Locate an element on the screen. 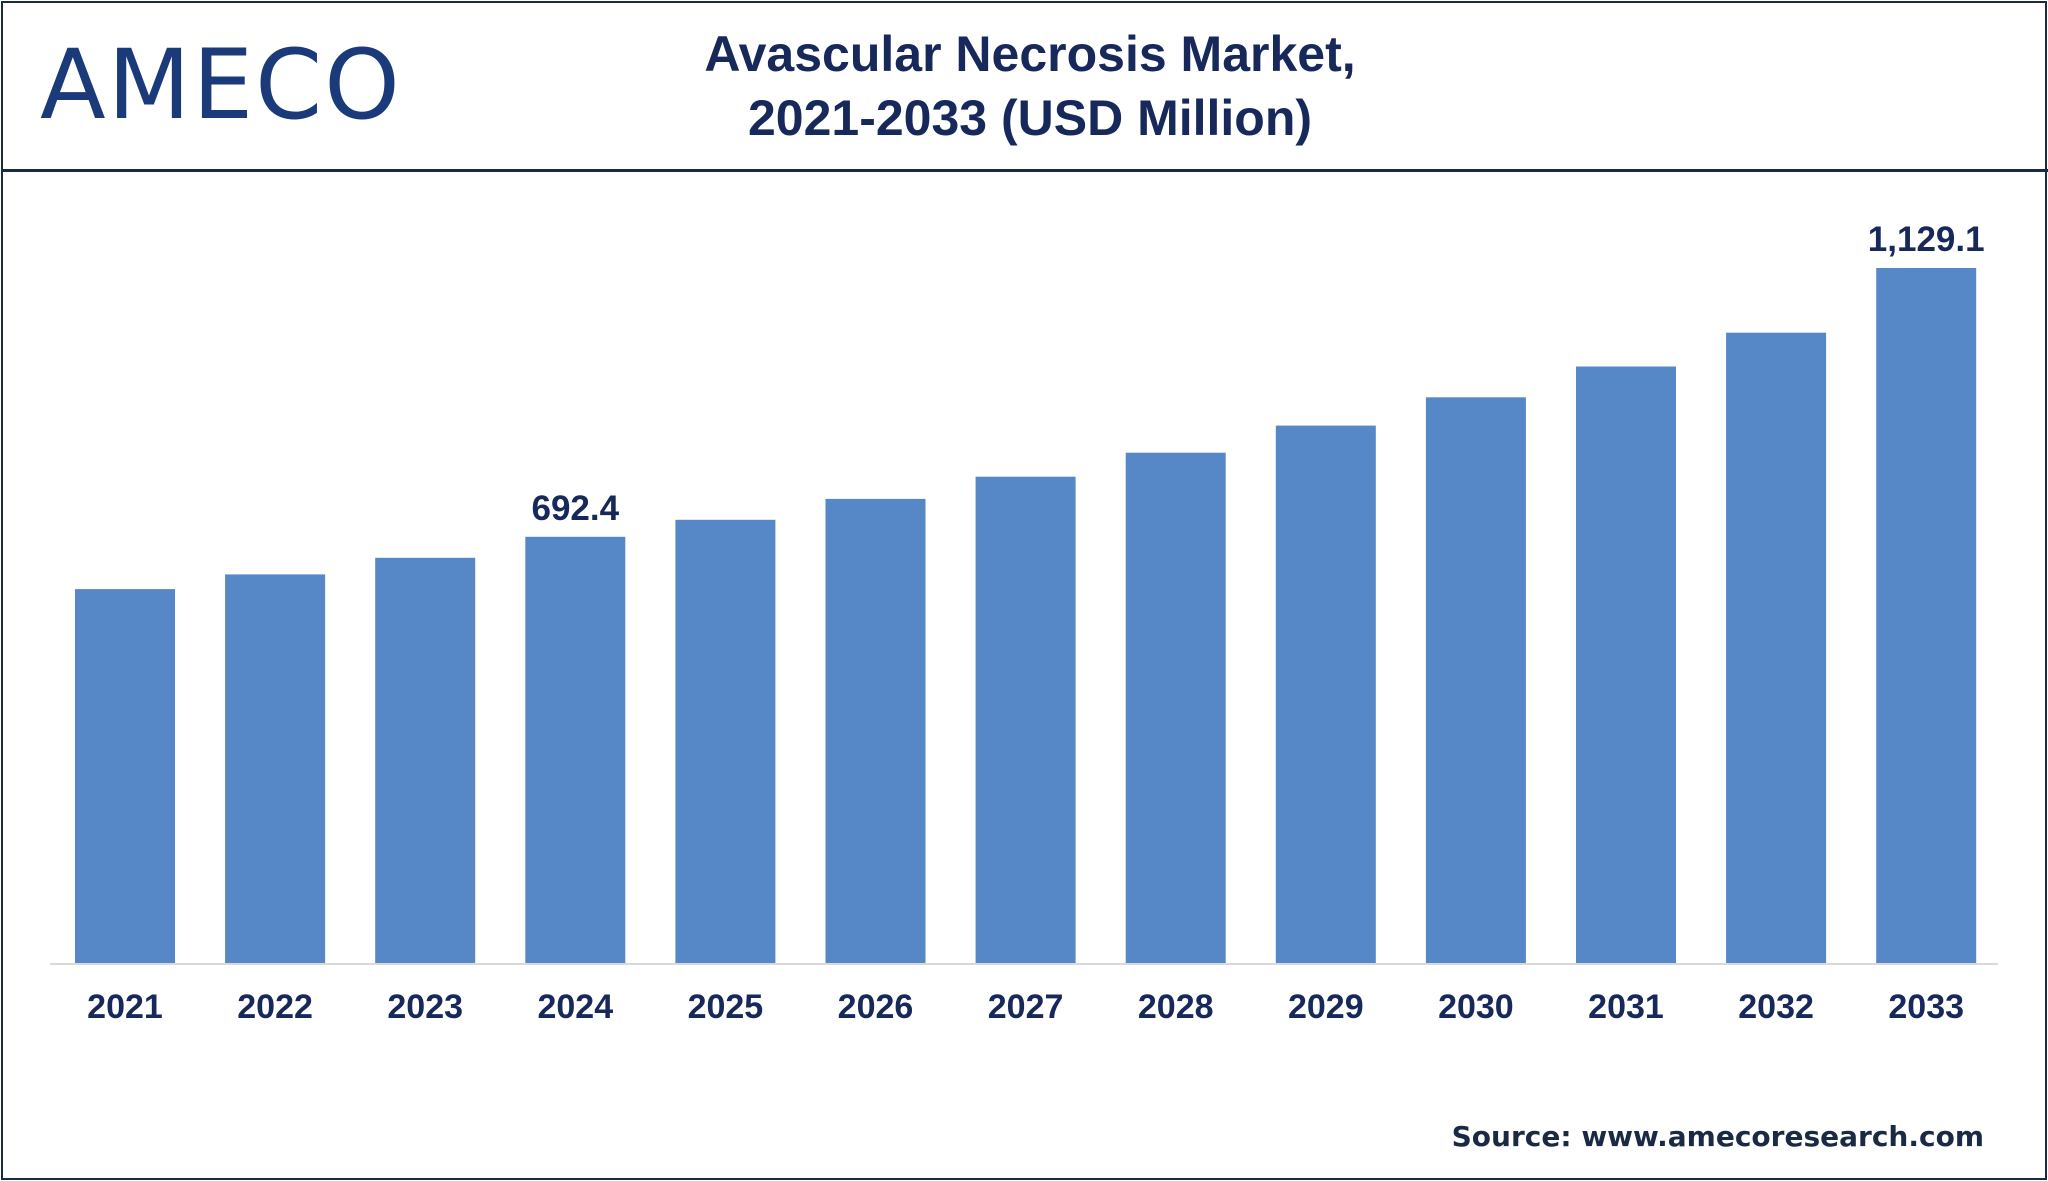  x-tick-label-2024: 2024 is located at coordinates (575, 1007).